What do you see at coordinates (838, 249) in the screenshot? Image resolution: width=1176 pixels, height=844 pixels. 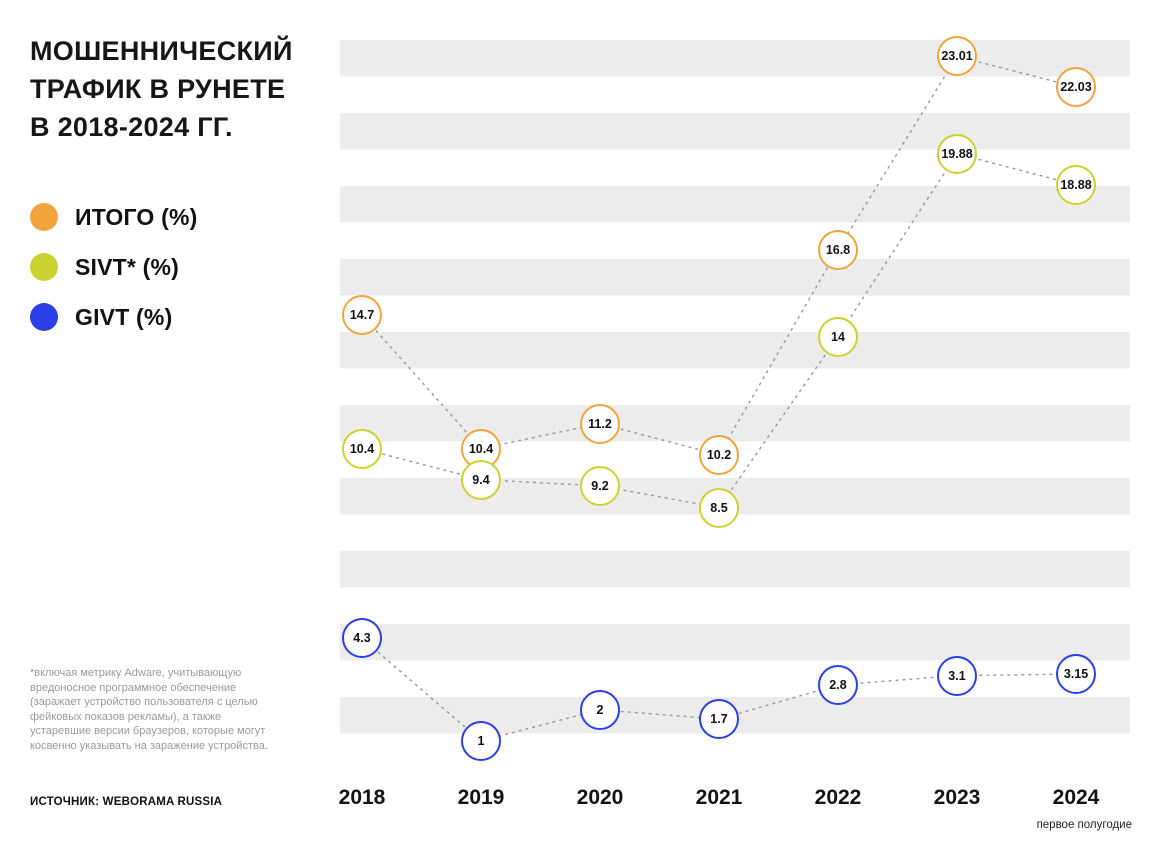 I see `data-point: 16.8` at bounding box center [838, 249].